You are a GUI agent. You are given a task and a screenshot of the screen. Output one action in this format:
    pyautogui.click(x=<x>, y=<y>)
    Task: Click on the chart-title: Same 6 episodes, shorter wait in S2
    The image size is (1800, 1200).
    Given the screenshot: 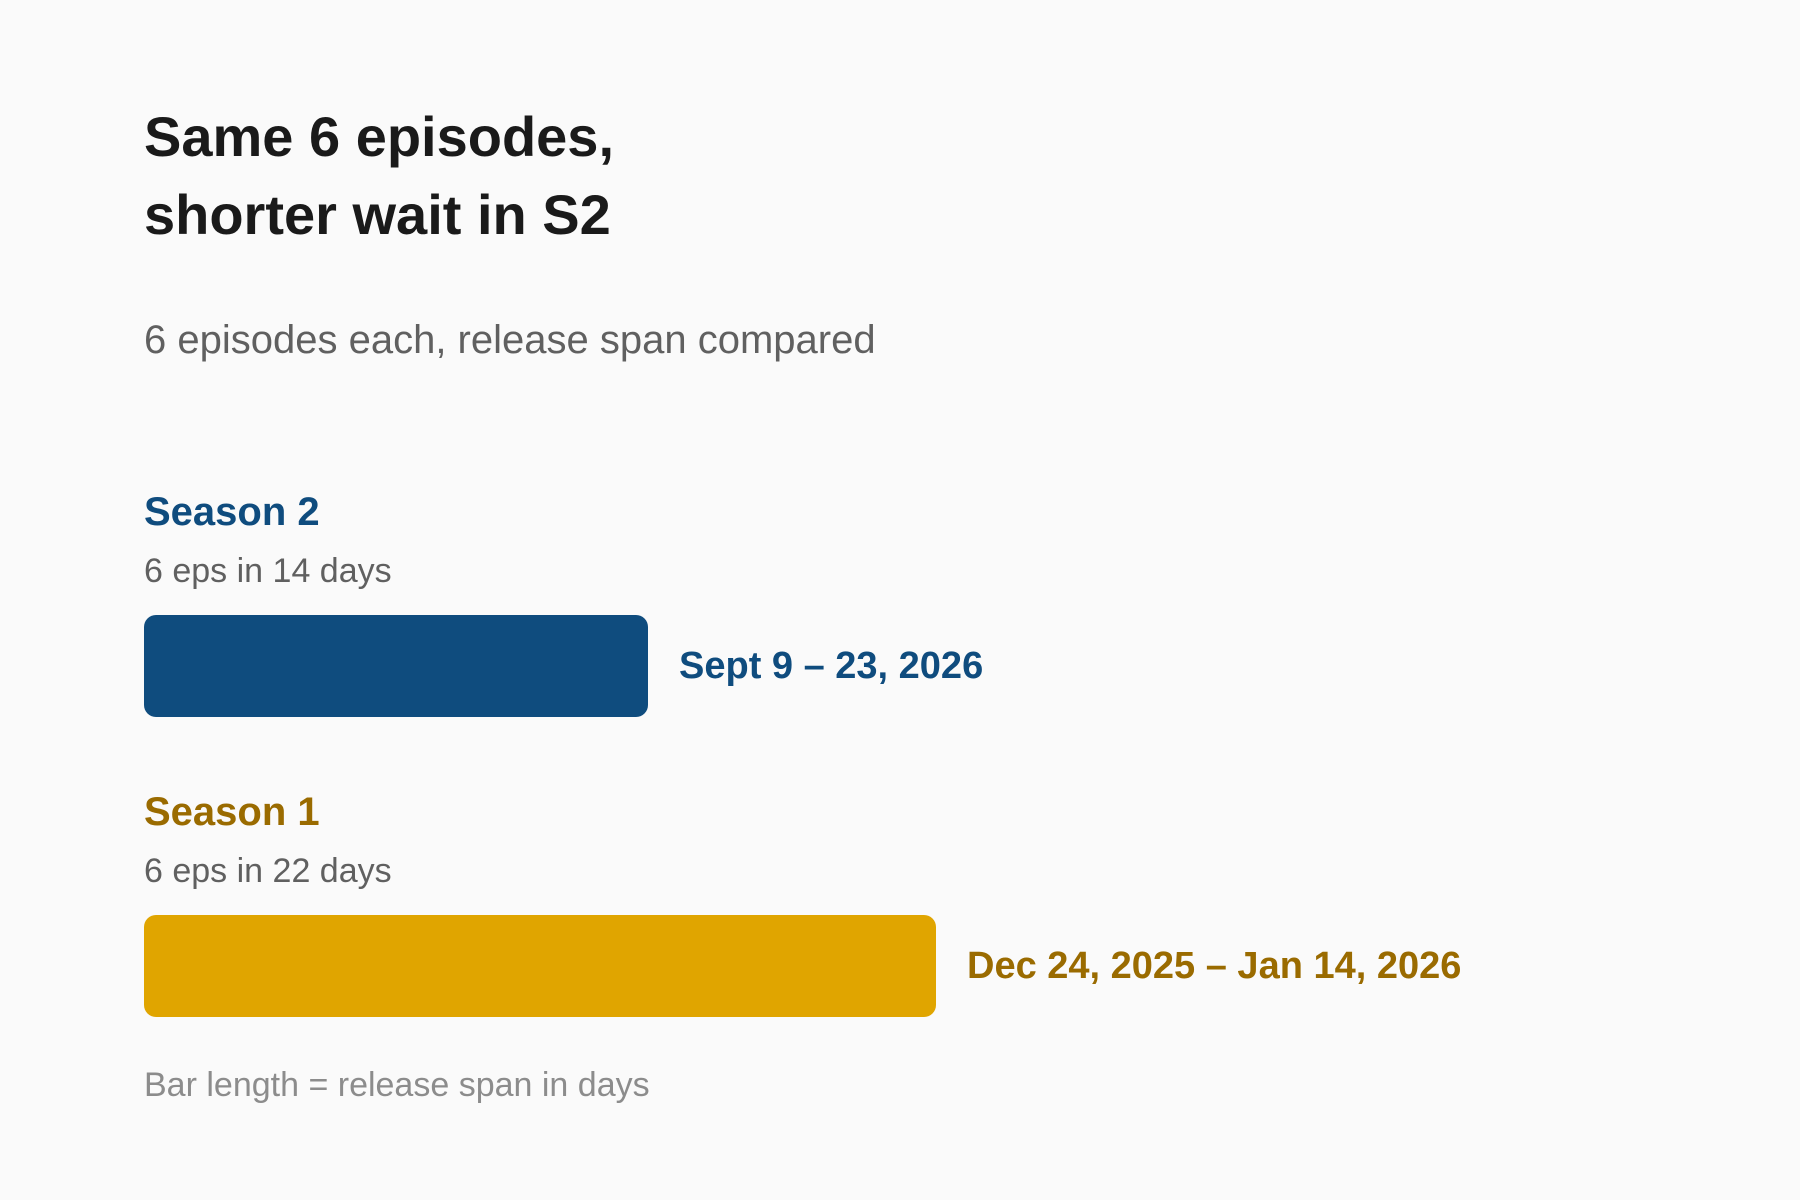 What is the action you would take?
    pyautogui.click(x=594, y=176)
    